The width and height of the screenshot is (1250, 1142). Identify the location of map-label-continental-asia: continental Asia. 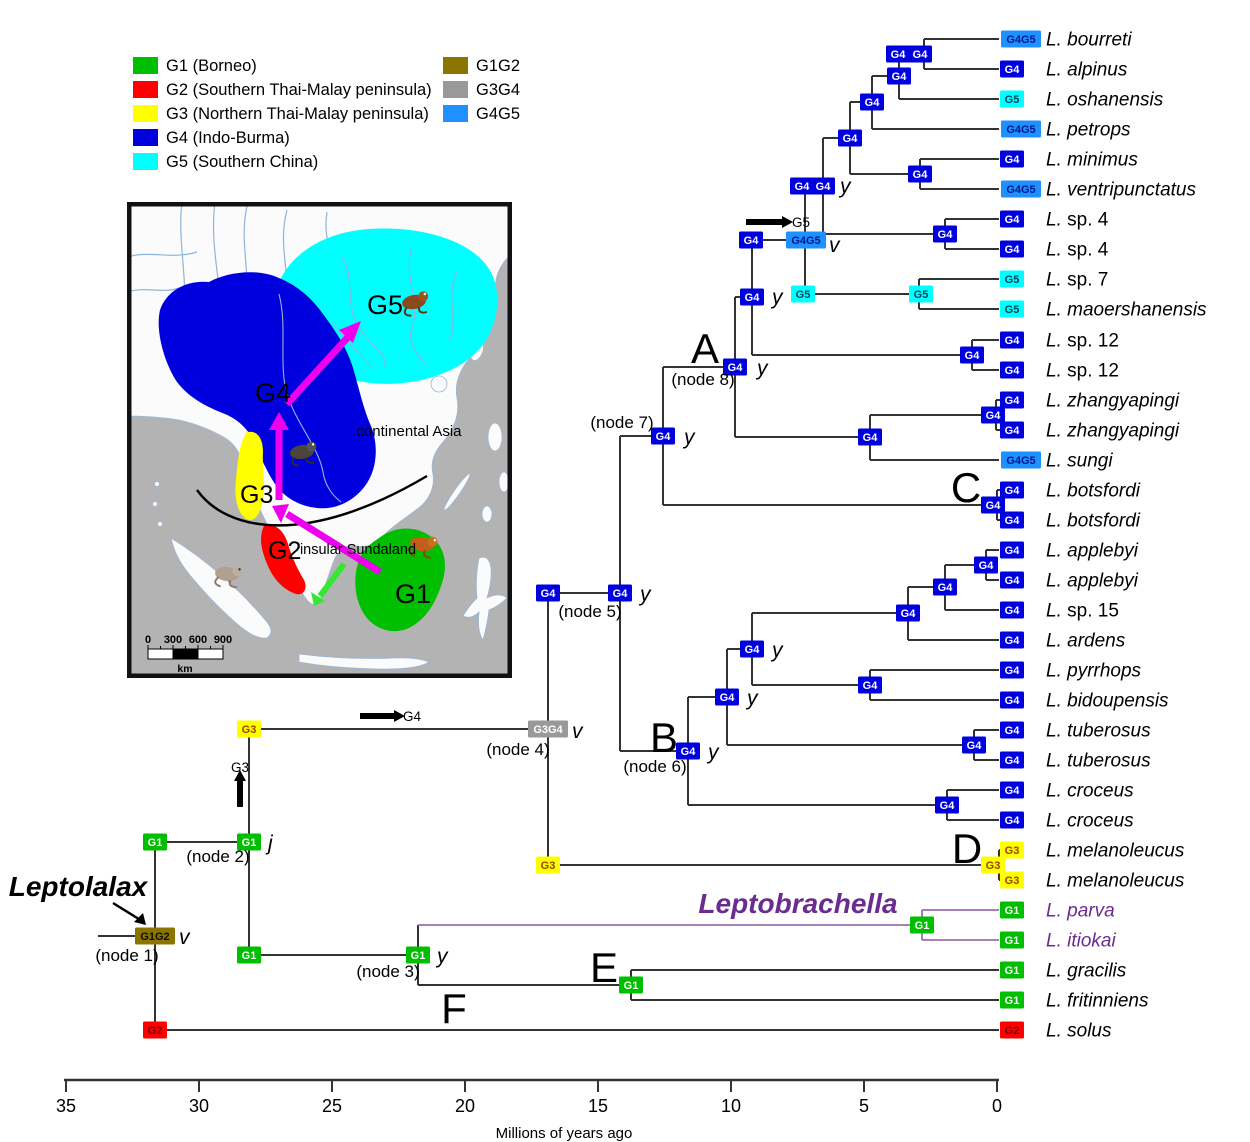
(409, 431).